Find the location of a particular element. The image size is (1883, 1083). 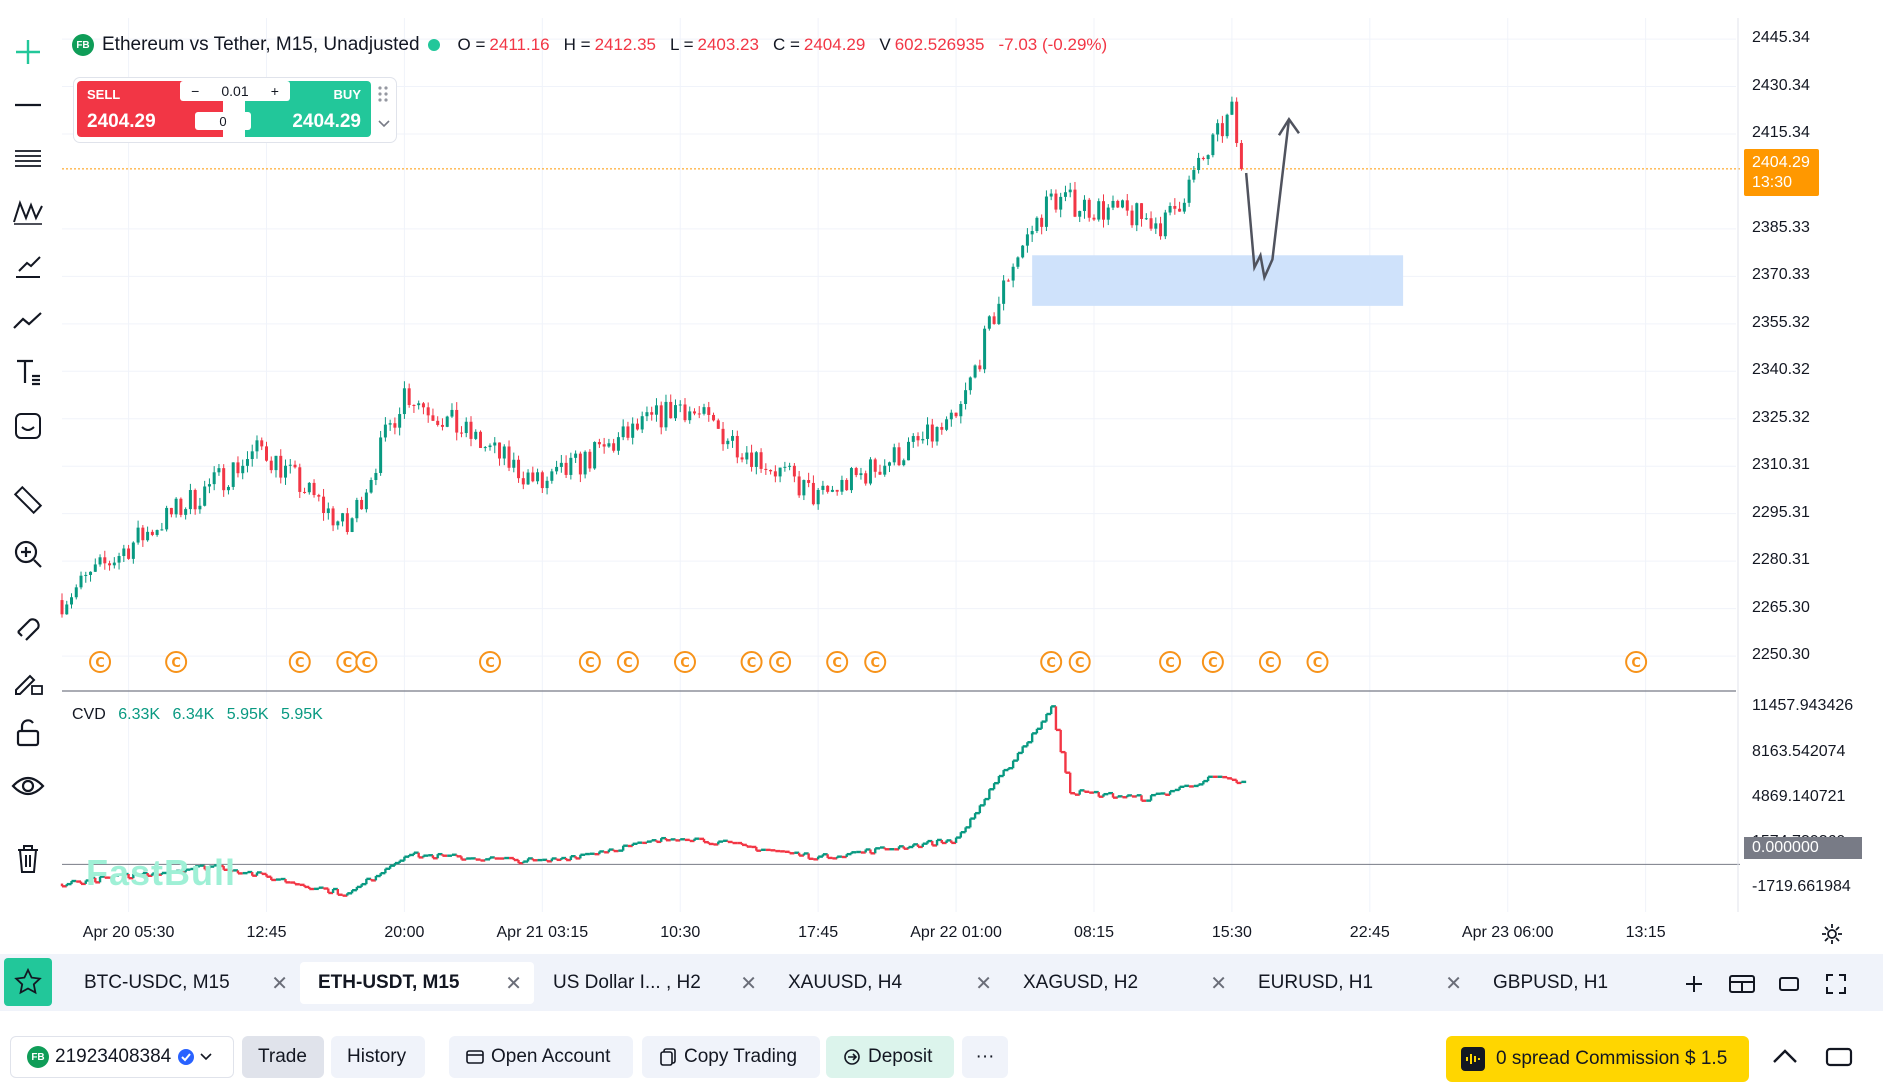

chevron-down-icon is located at coordinates (384, 124).